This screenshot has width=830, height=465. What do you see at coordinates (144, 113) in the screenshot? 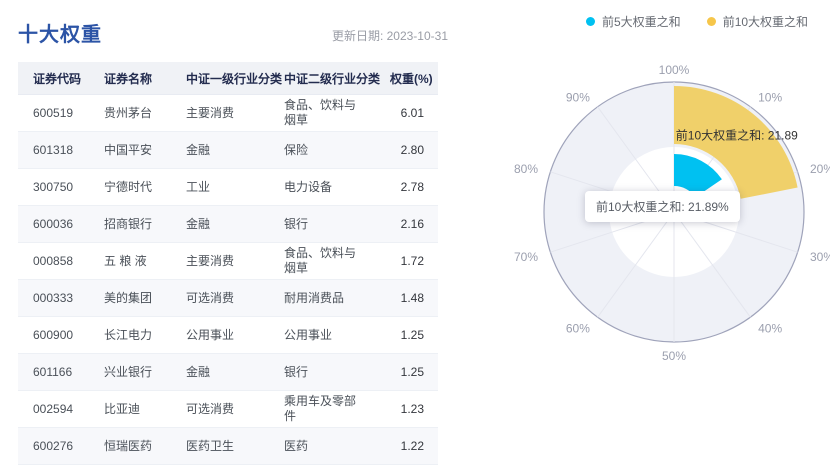
I see `cell-name: 贵州茅台` at bounding box center [144, 113].